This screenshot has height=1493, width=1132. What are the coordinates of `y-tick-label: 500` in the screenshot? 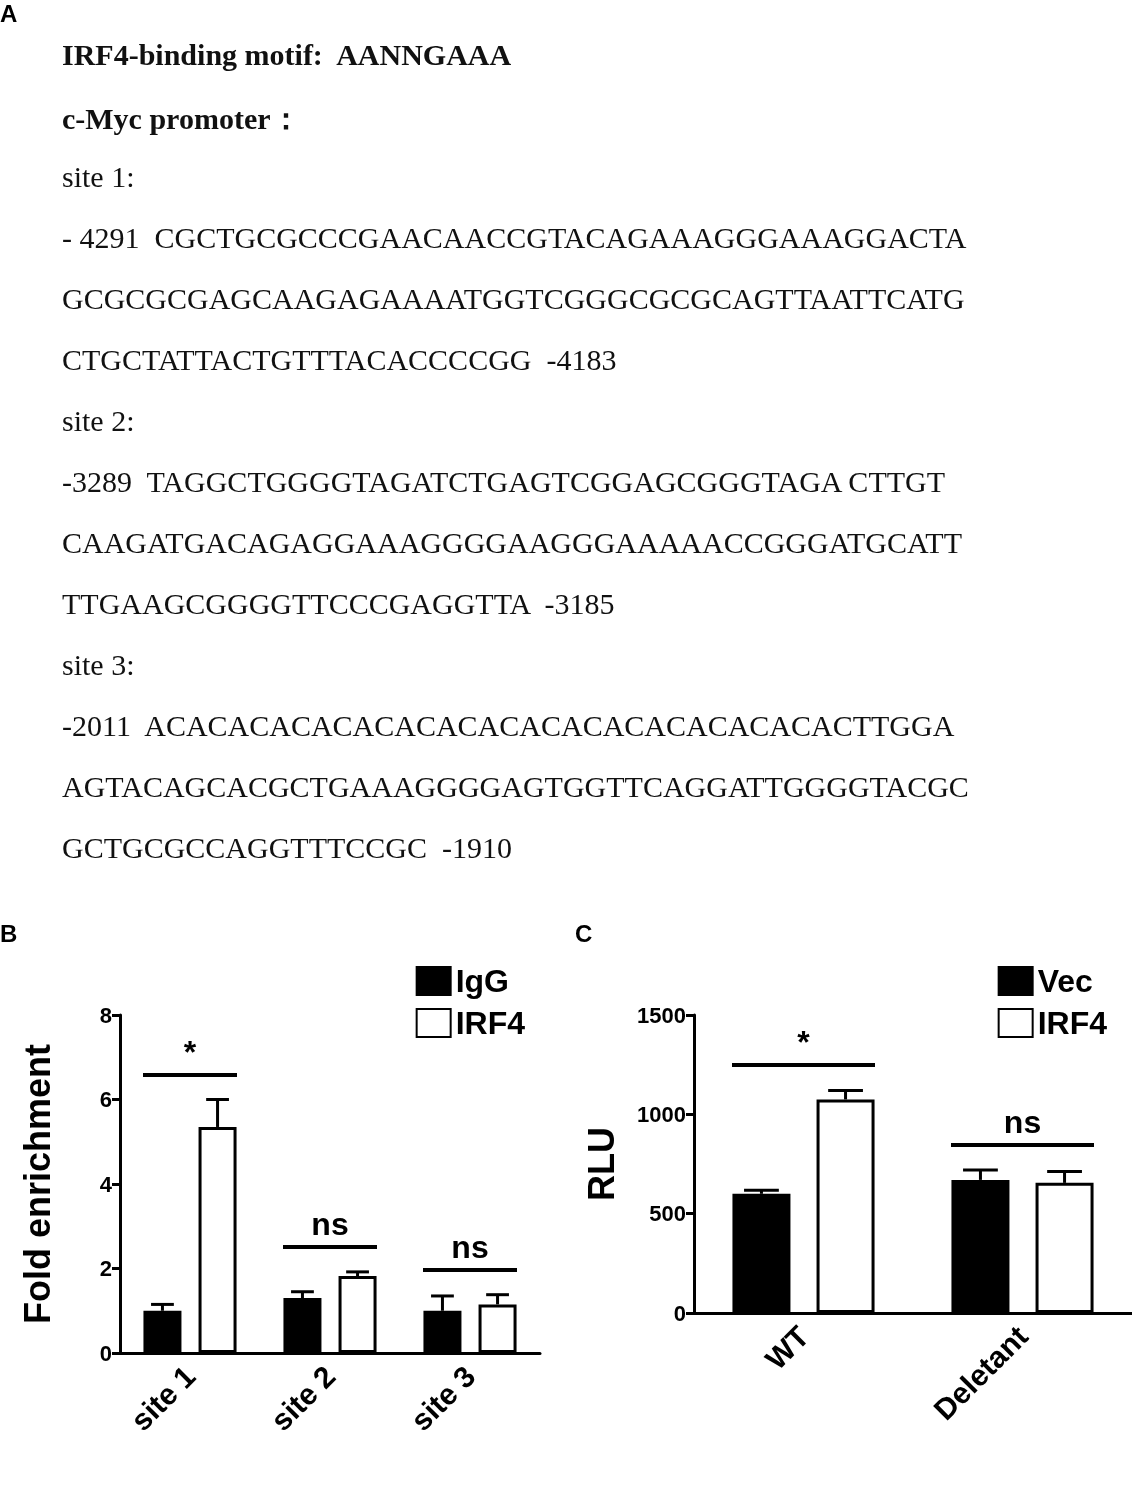 It's located at (667, 1214).